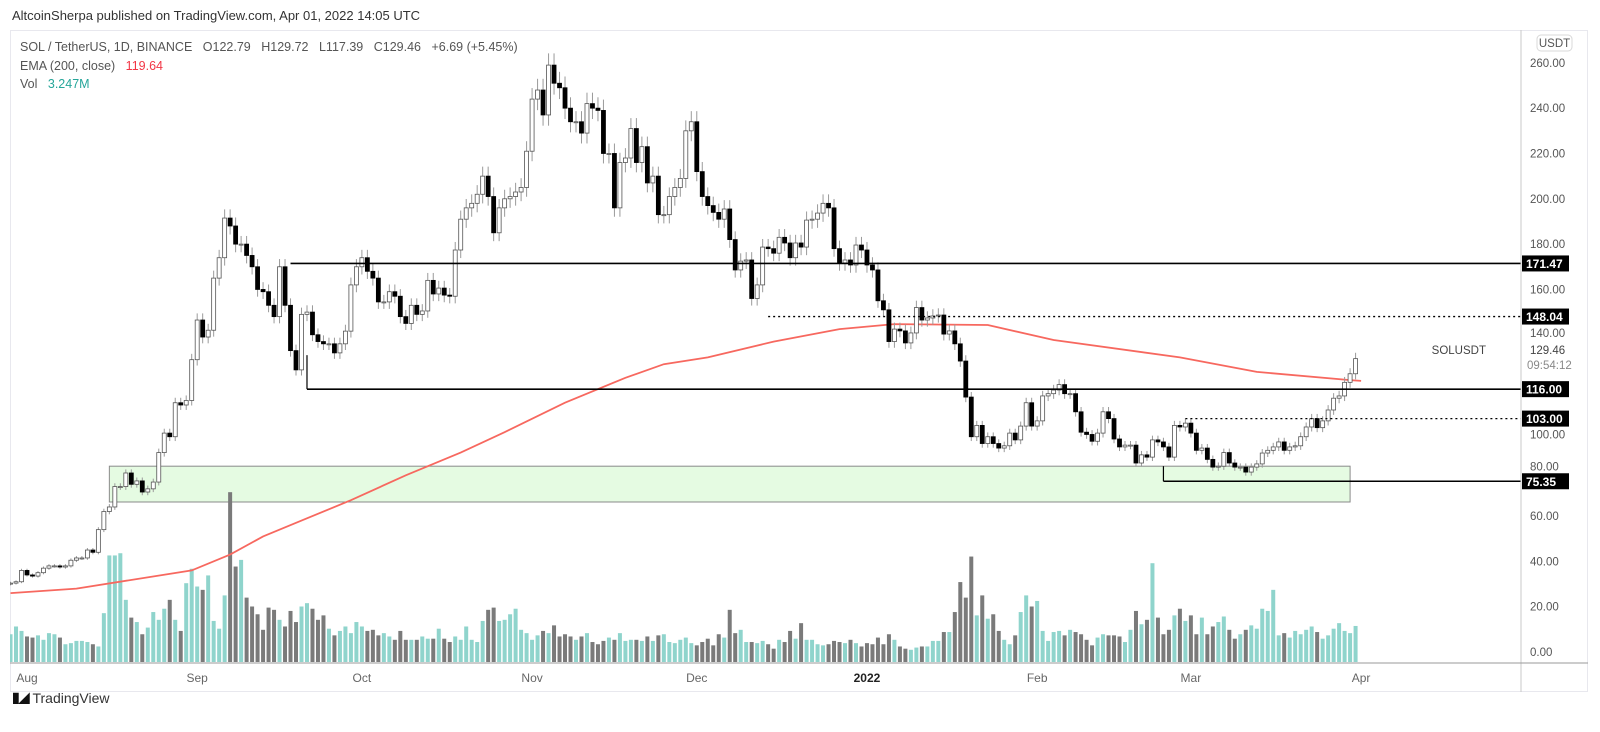  I want to click on time-axis: Aug Sep Oct Nov Dec 2022 Feb Mar Apr, so click(693, 678).